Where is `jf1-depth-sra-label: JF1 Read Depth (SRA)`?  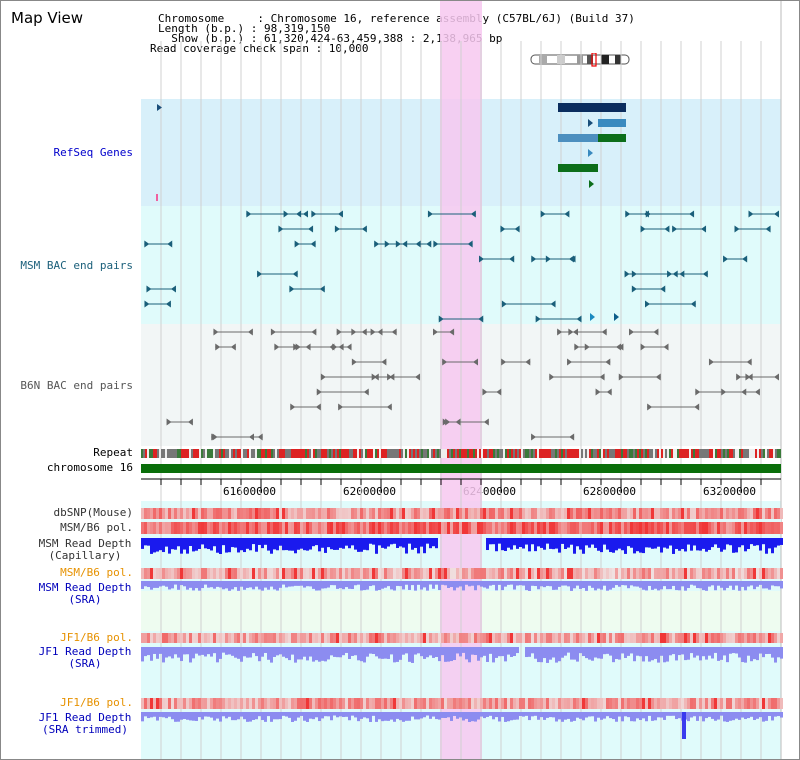
jf1-depth-sra-label: JF1 Read Depth (SRA) is located at coordinates (85, 658).